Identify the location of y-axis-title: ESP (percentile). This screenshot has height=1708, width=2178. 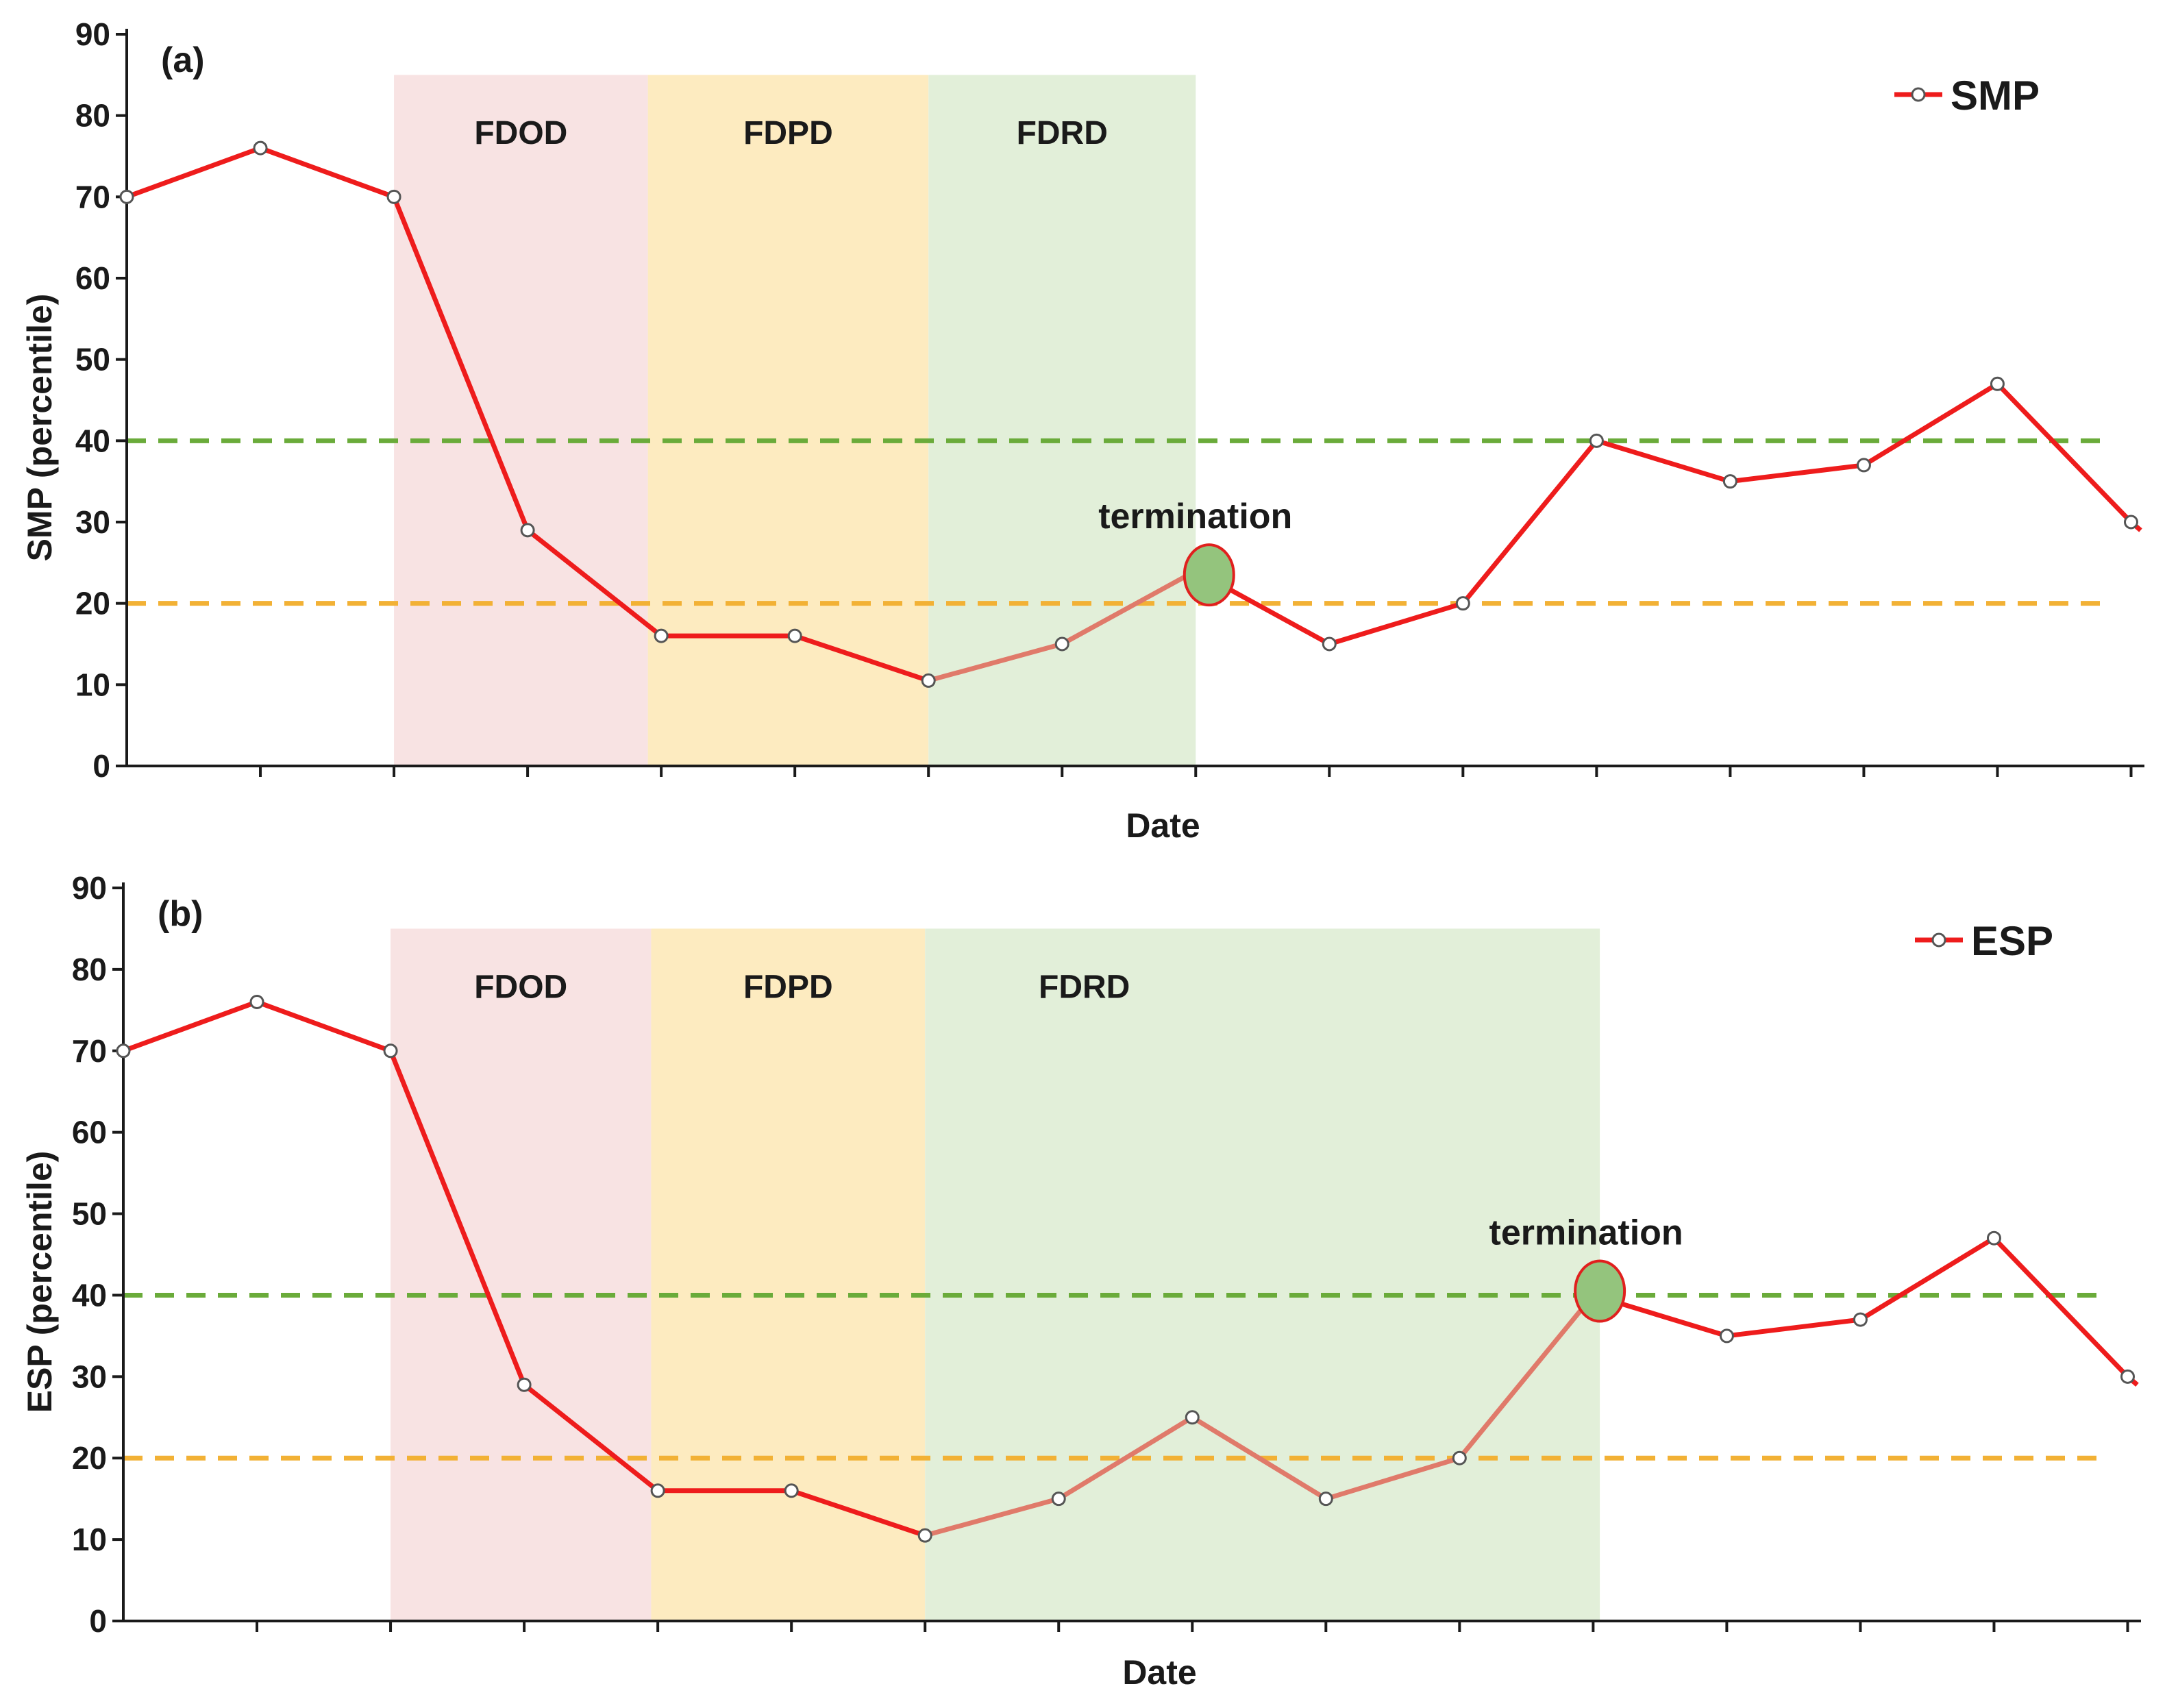
(40, 1282).